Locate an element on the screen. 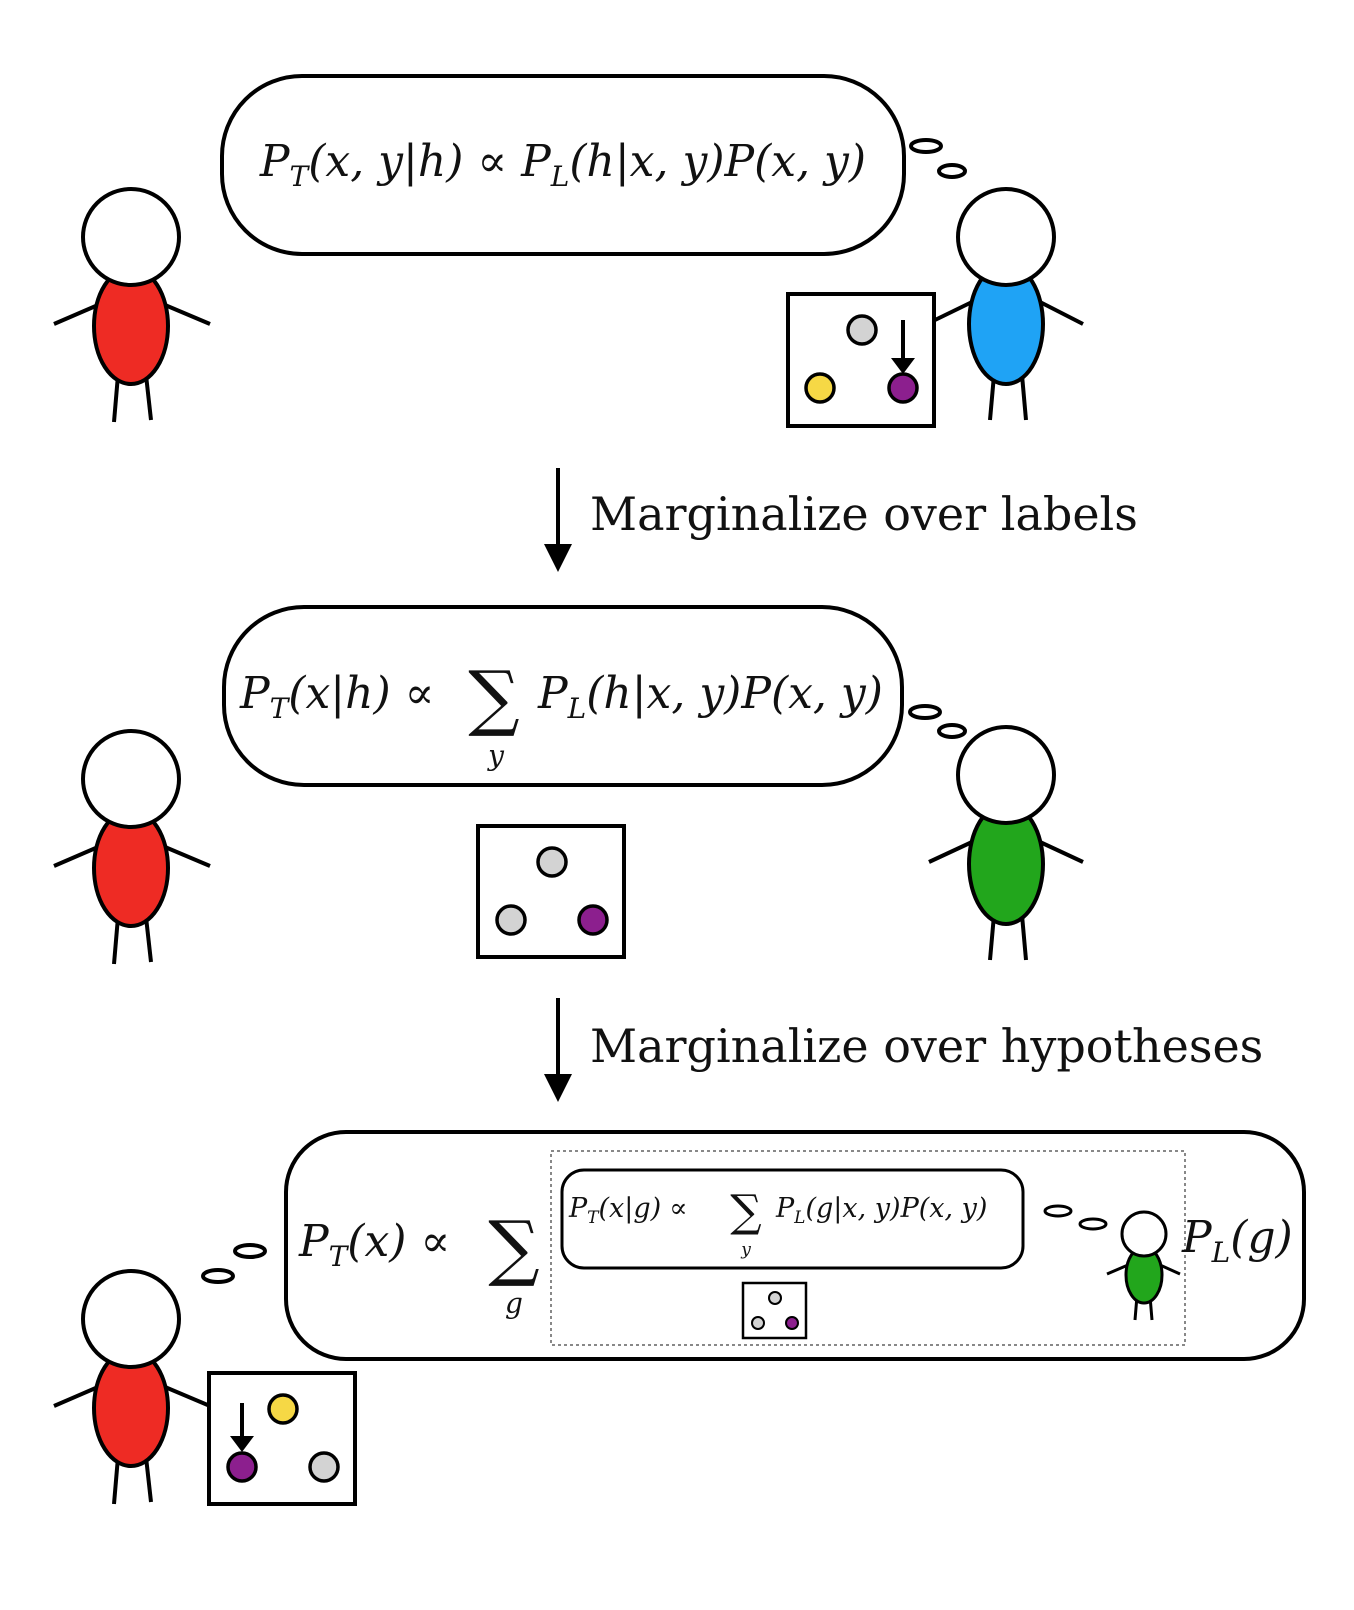 The height and width of the screenshot is (1610, 1354). equation-2-rhs: PL(h|x, y)P(x, y) is located at coordinates (710, 696).